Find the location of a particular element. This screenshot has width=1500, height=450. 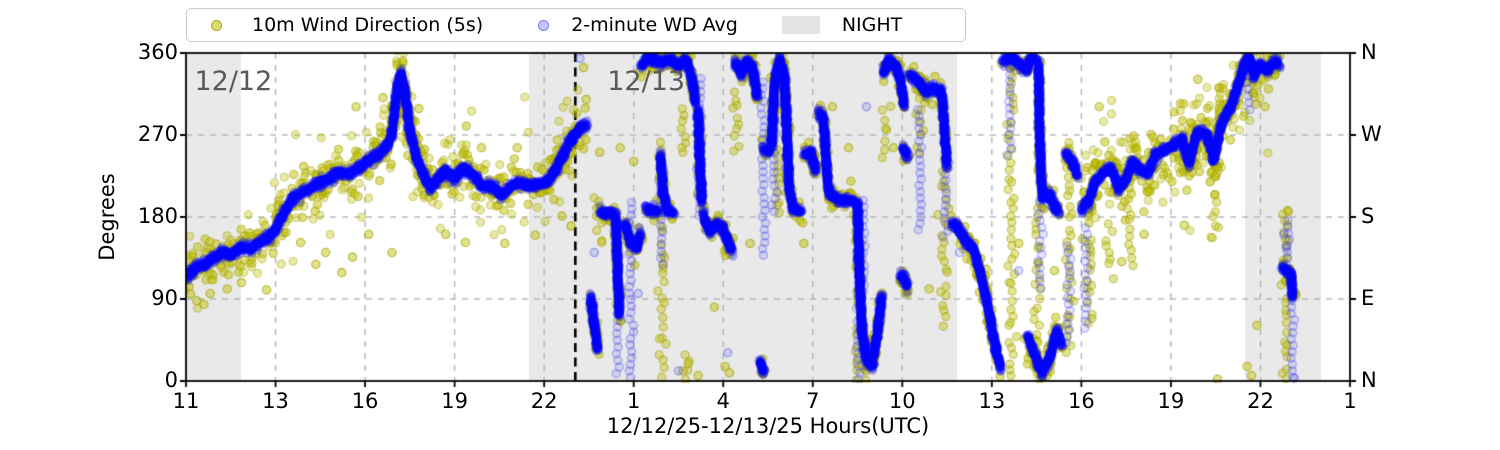

x-tick-7: 7 is located at coordinates (813, 401).